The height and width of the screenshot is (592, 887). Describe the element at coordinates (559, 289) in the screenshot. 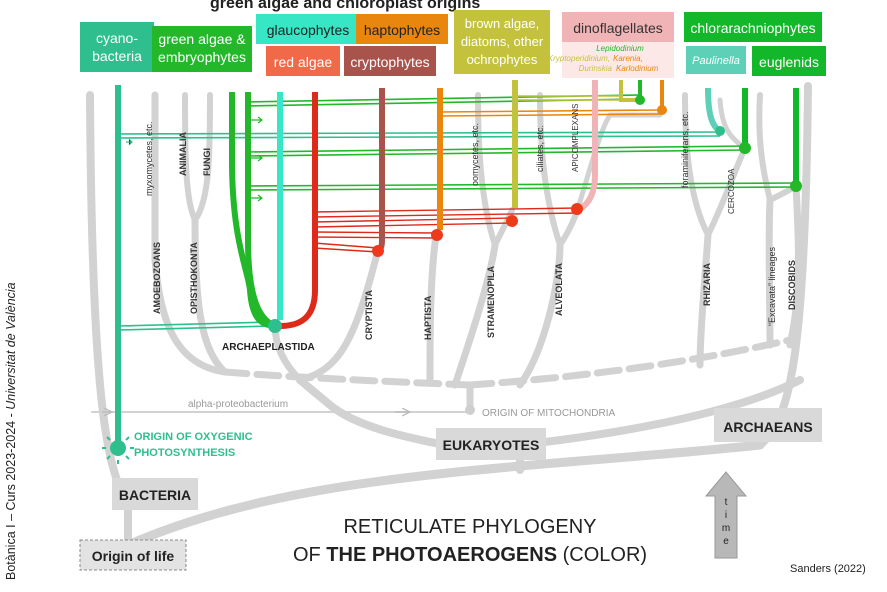

I see `label-alveolata: ALVEOLATA` at that location.